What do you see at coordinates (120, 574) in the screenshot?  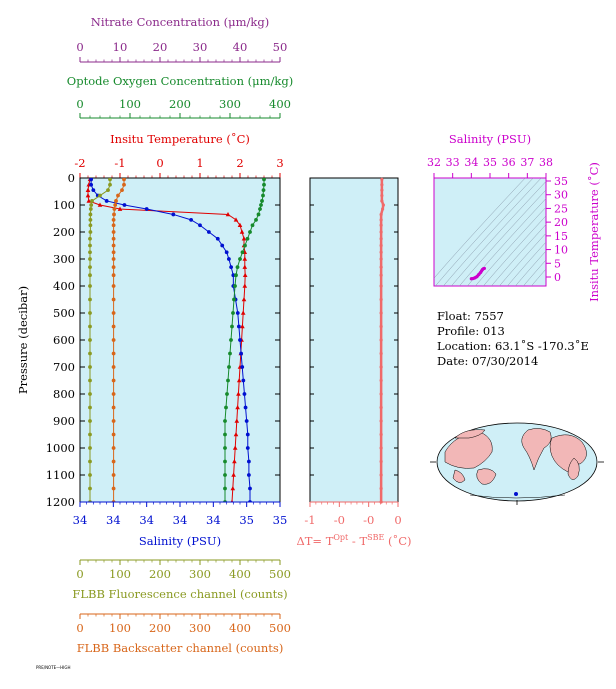 I see `fluorescence-tick-label: 100` at bounding box center [120, 574].